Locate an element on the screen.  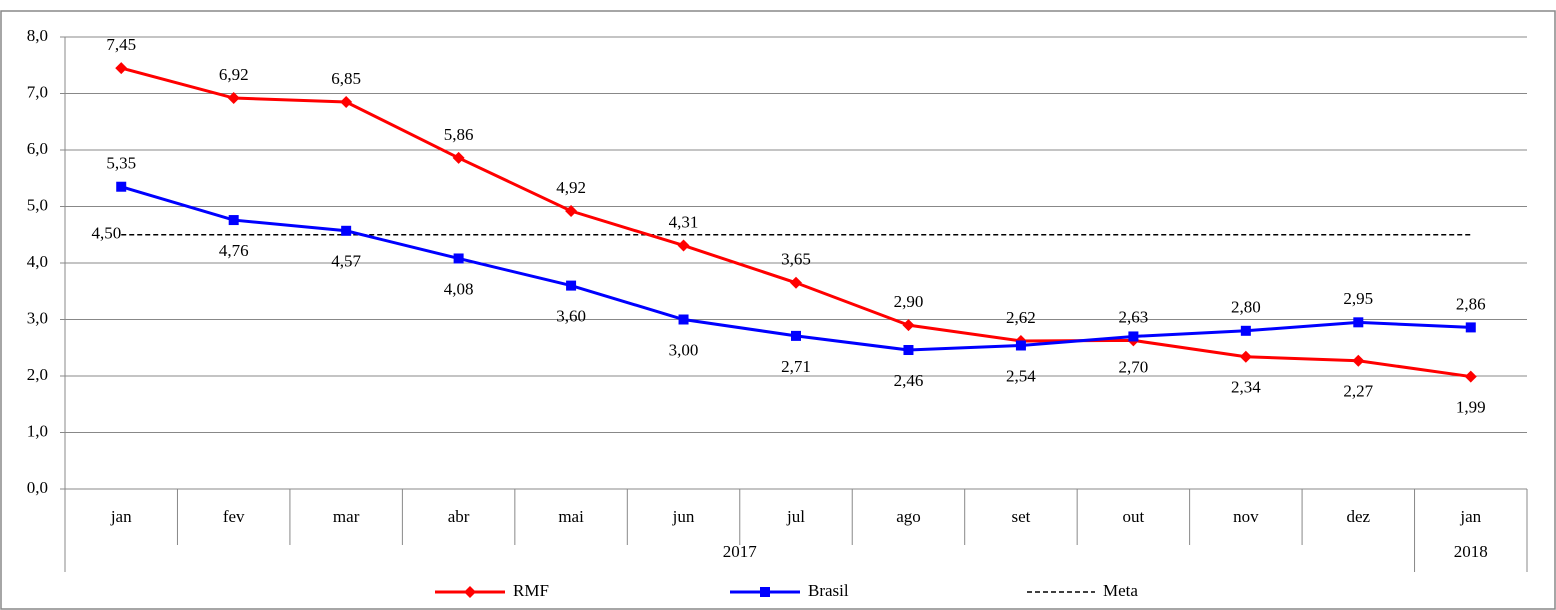
data-label: 1,99 is located at coordinates (1471, 406).